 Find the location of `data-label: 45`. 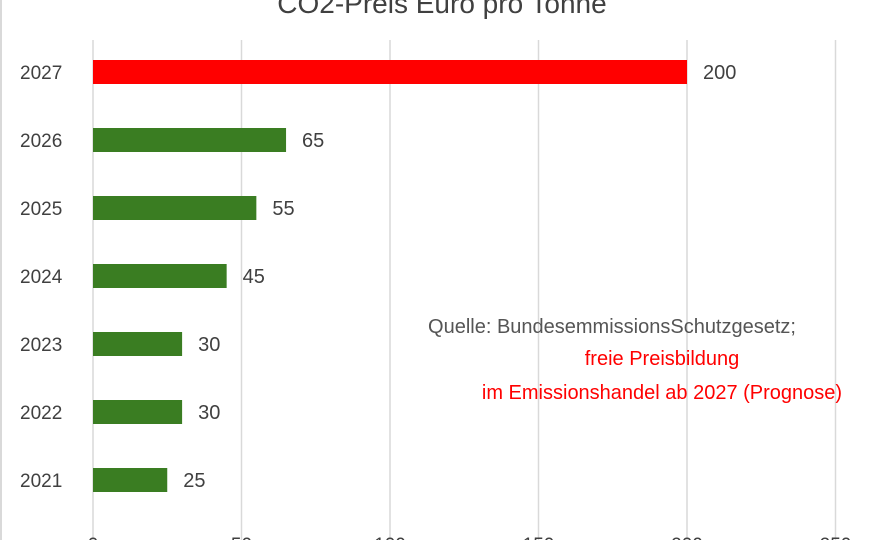

data-label: 45 is located at coordinates (254, 277).